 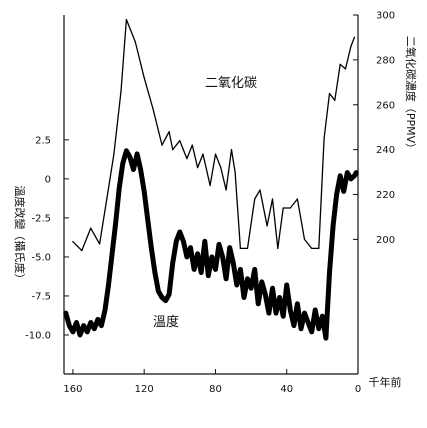 I want to click on right-tick-label: 300, so click(x=385, y=16).